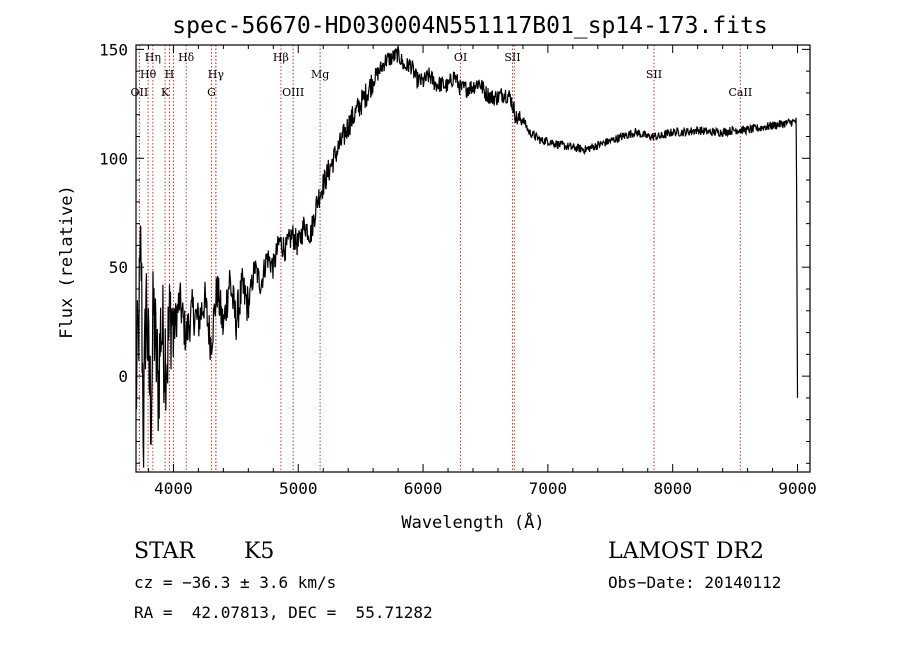  What do you see at coordinates (153, 57) in the screenshot?
I see `line-label: Hη` at bounding box center [153, 57].